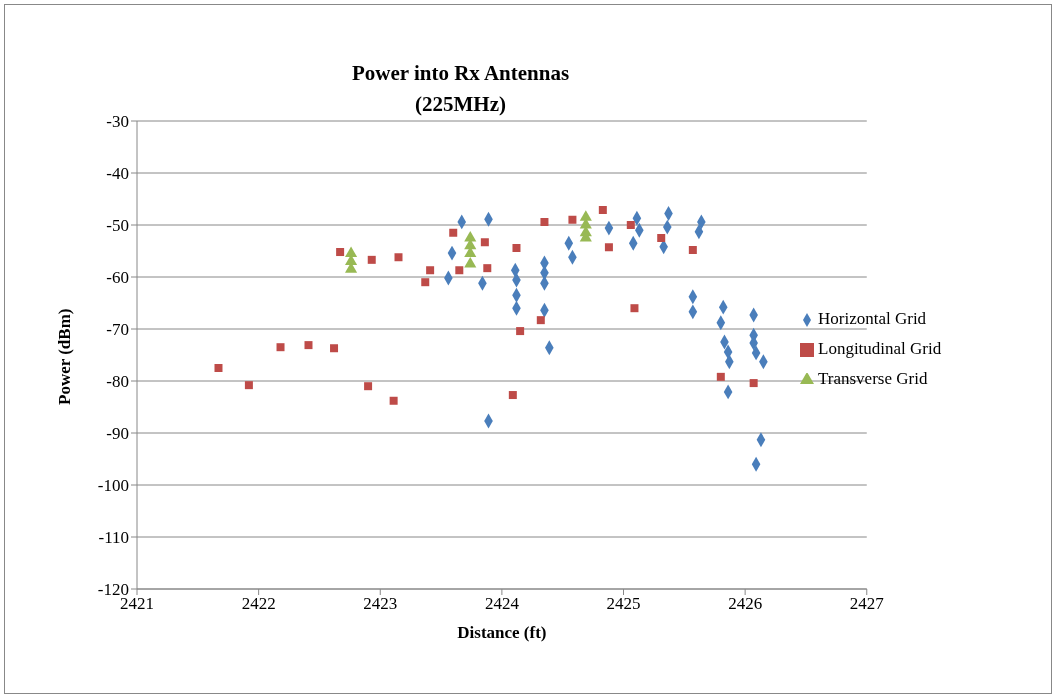 The image size is (1058, 698). Describe the element at coordinates (117, 122) in the screenshot. I see `y-tick-label: -30` at that location.